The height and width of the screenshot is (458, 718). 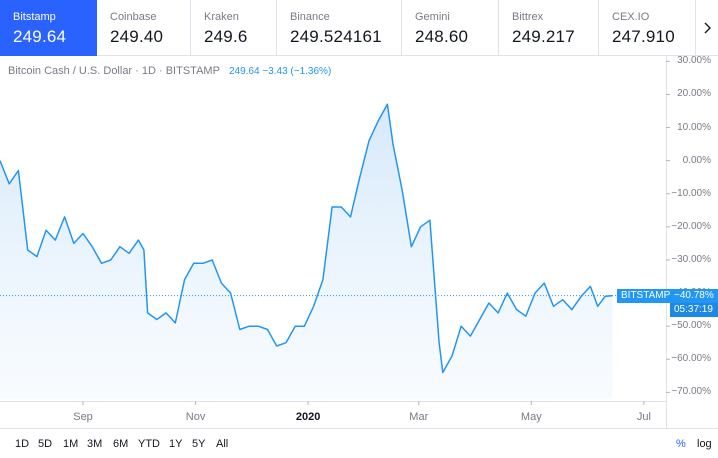 I want to click on exchange-price: 249.217, so click(x=543, y=36).